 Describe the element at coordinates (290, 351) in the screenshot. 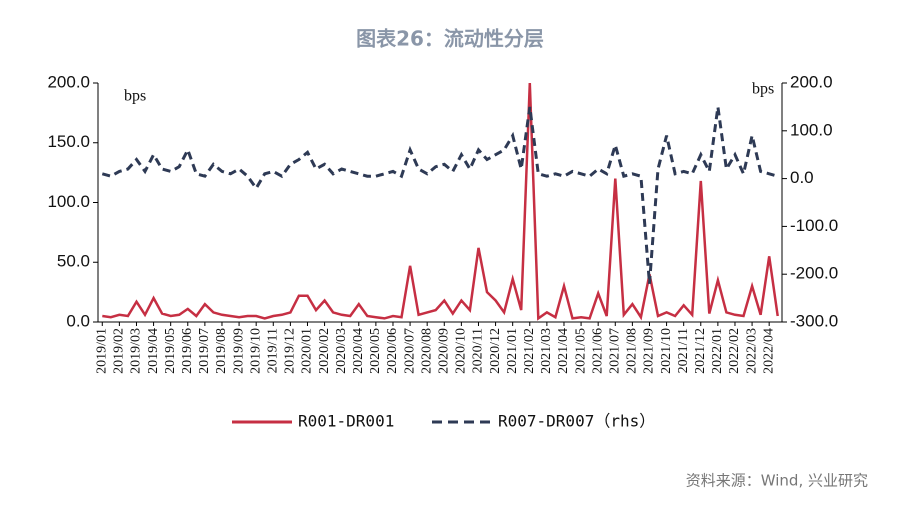

I see `x-tick-label: 2019/12` at that location.